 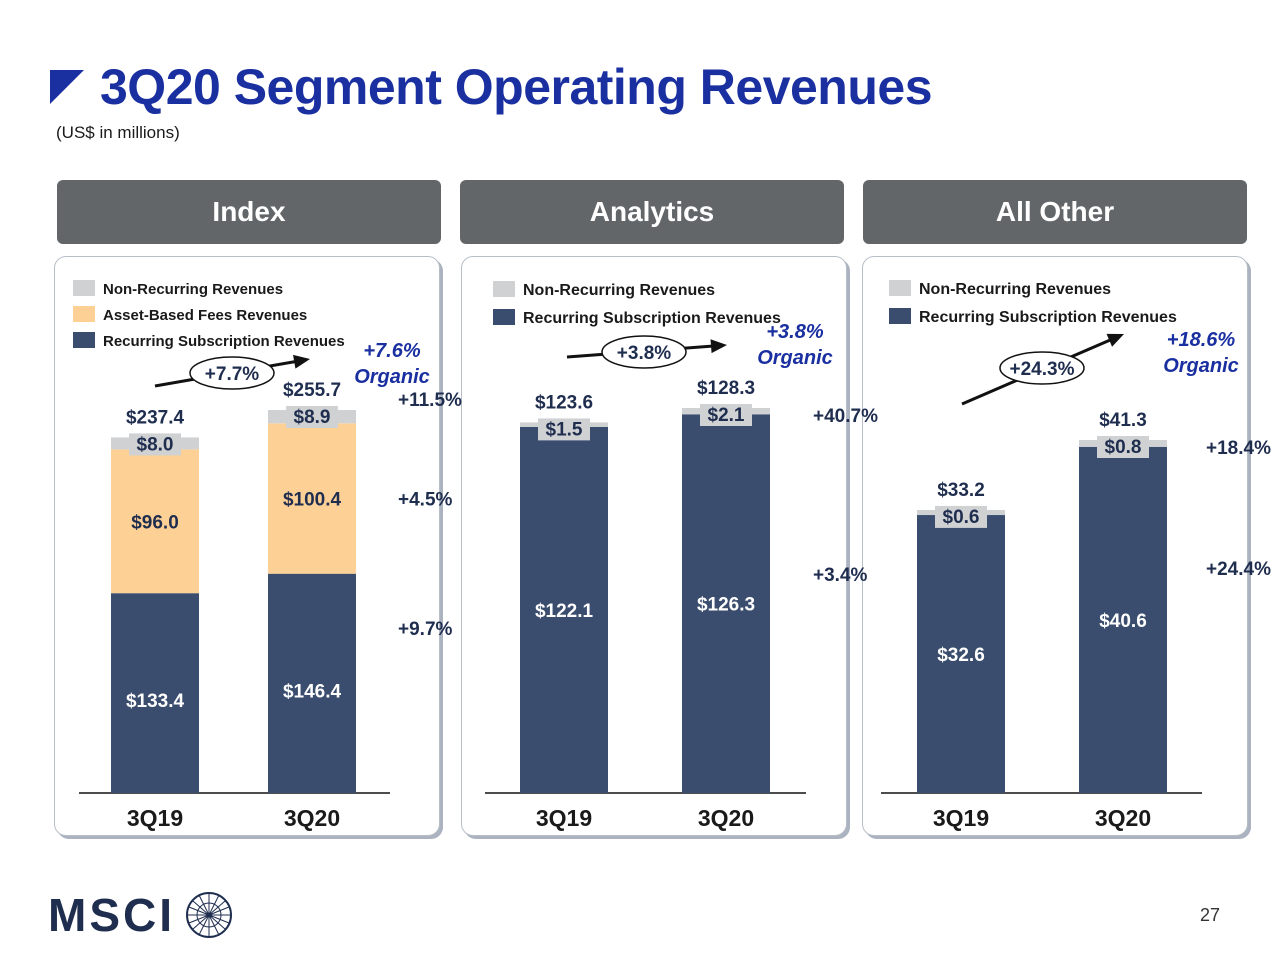 I want to click on panel-header-all-other: All Other, so click(x=1055, y=212).